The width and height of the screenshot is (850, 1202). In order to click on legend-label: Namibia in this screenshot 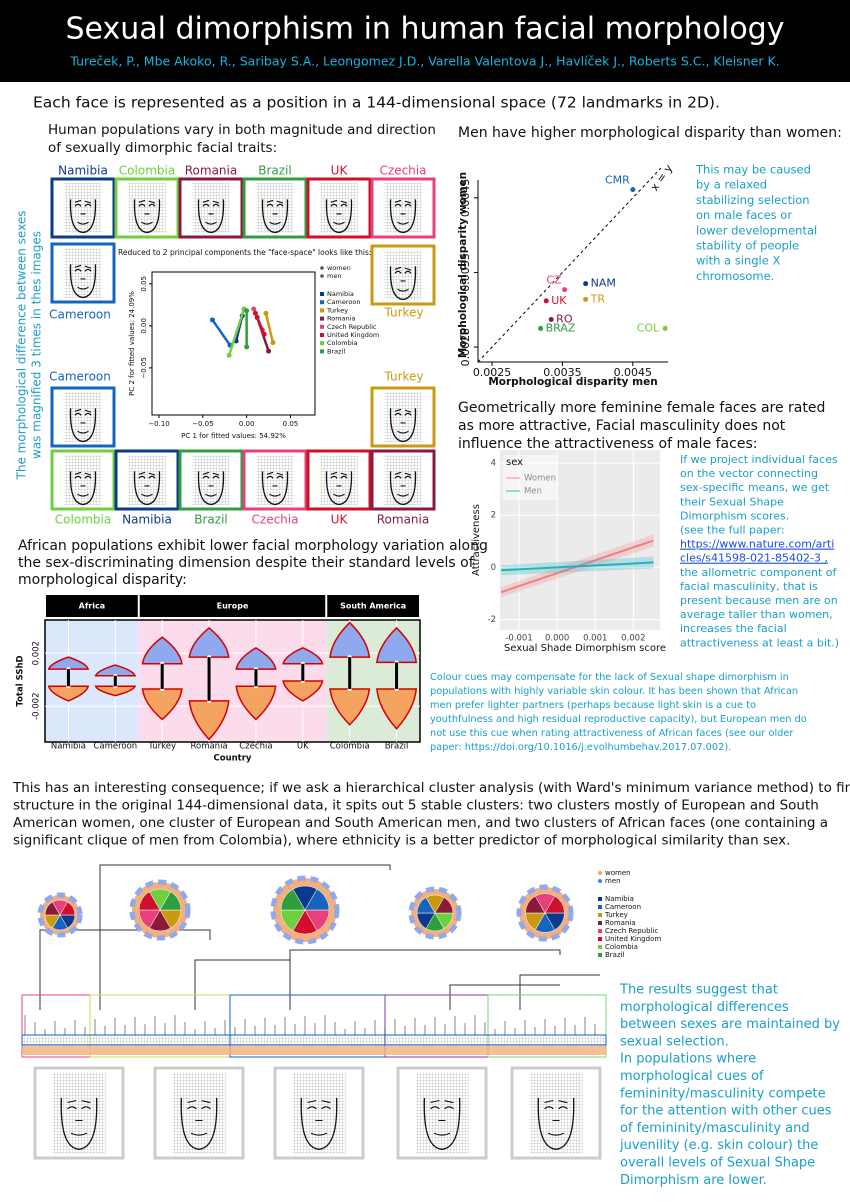, I will do `click(619, 899)`.